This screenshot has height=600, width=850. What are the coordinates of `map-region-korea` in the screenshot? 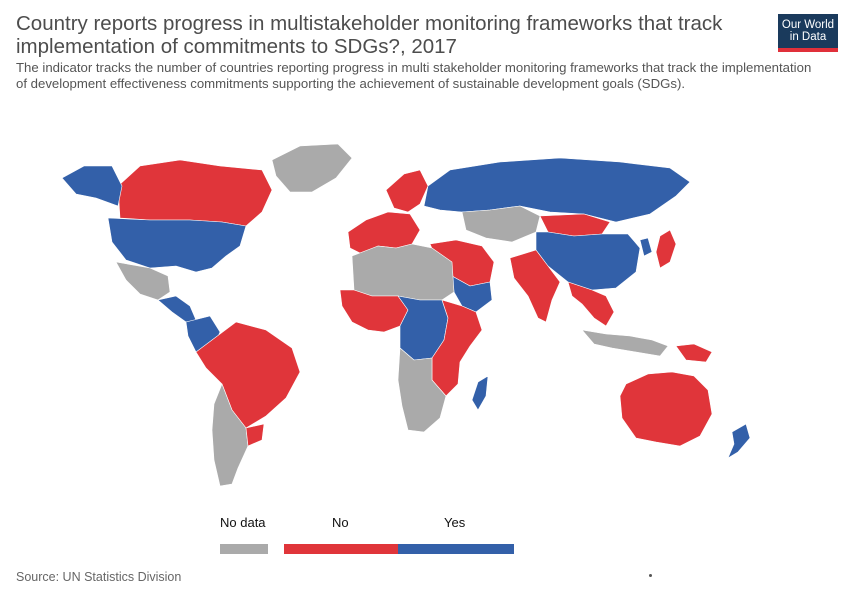 It's located at (646, 247).